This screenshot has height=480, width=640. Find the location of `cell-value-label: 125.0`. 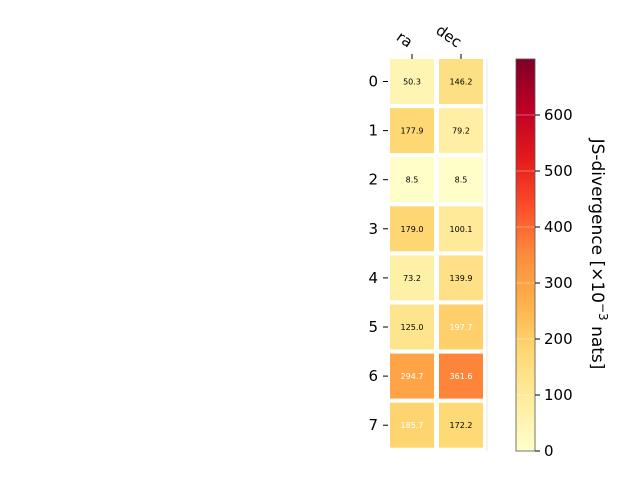

cell-value-label: 125.0 is located at coordinates (412, 327).